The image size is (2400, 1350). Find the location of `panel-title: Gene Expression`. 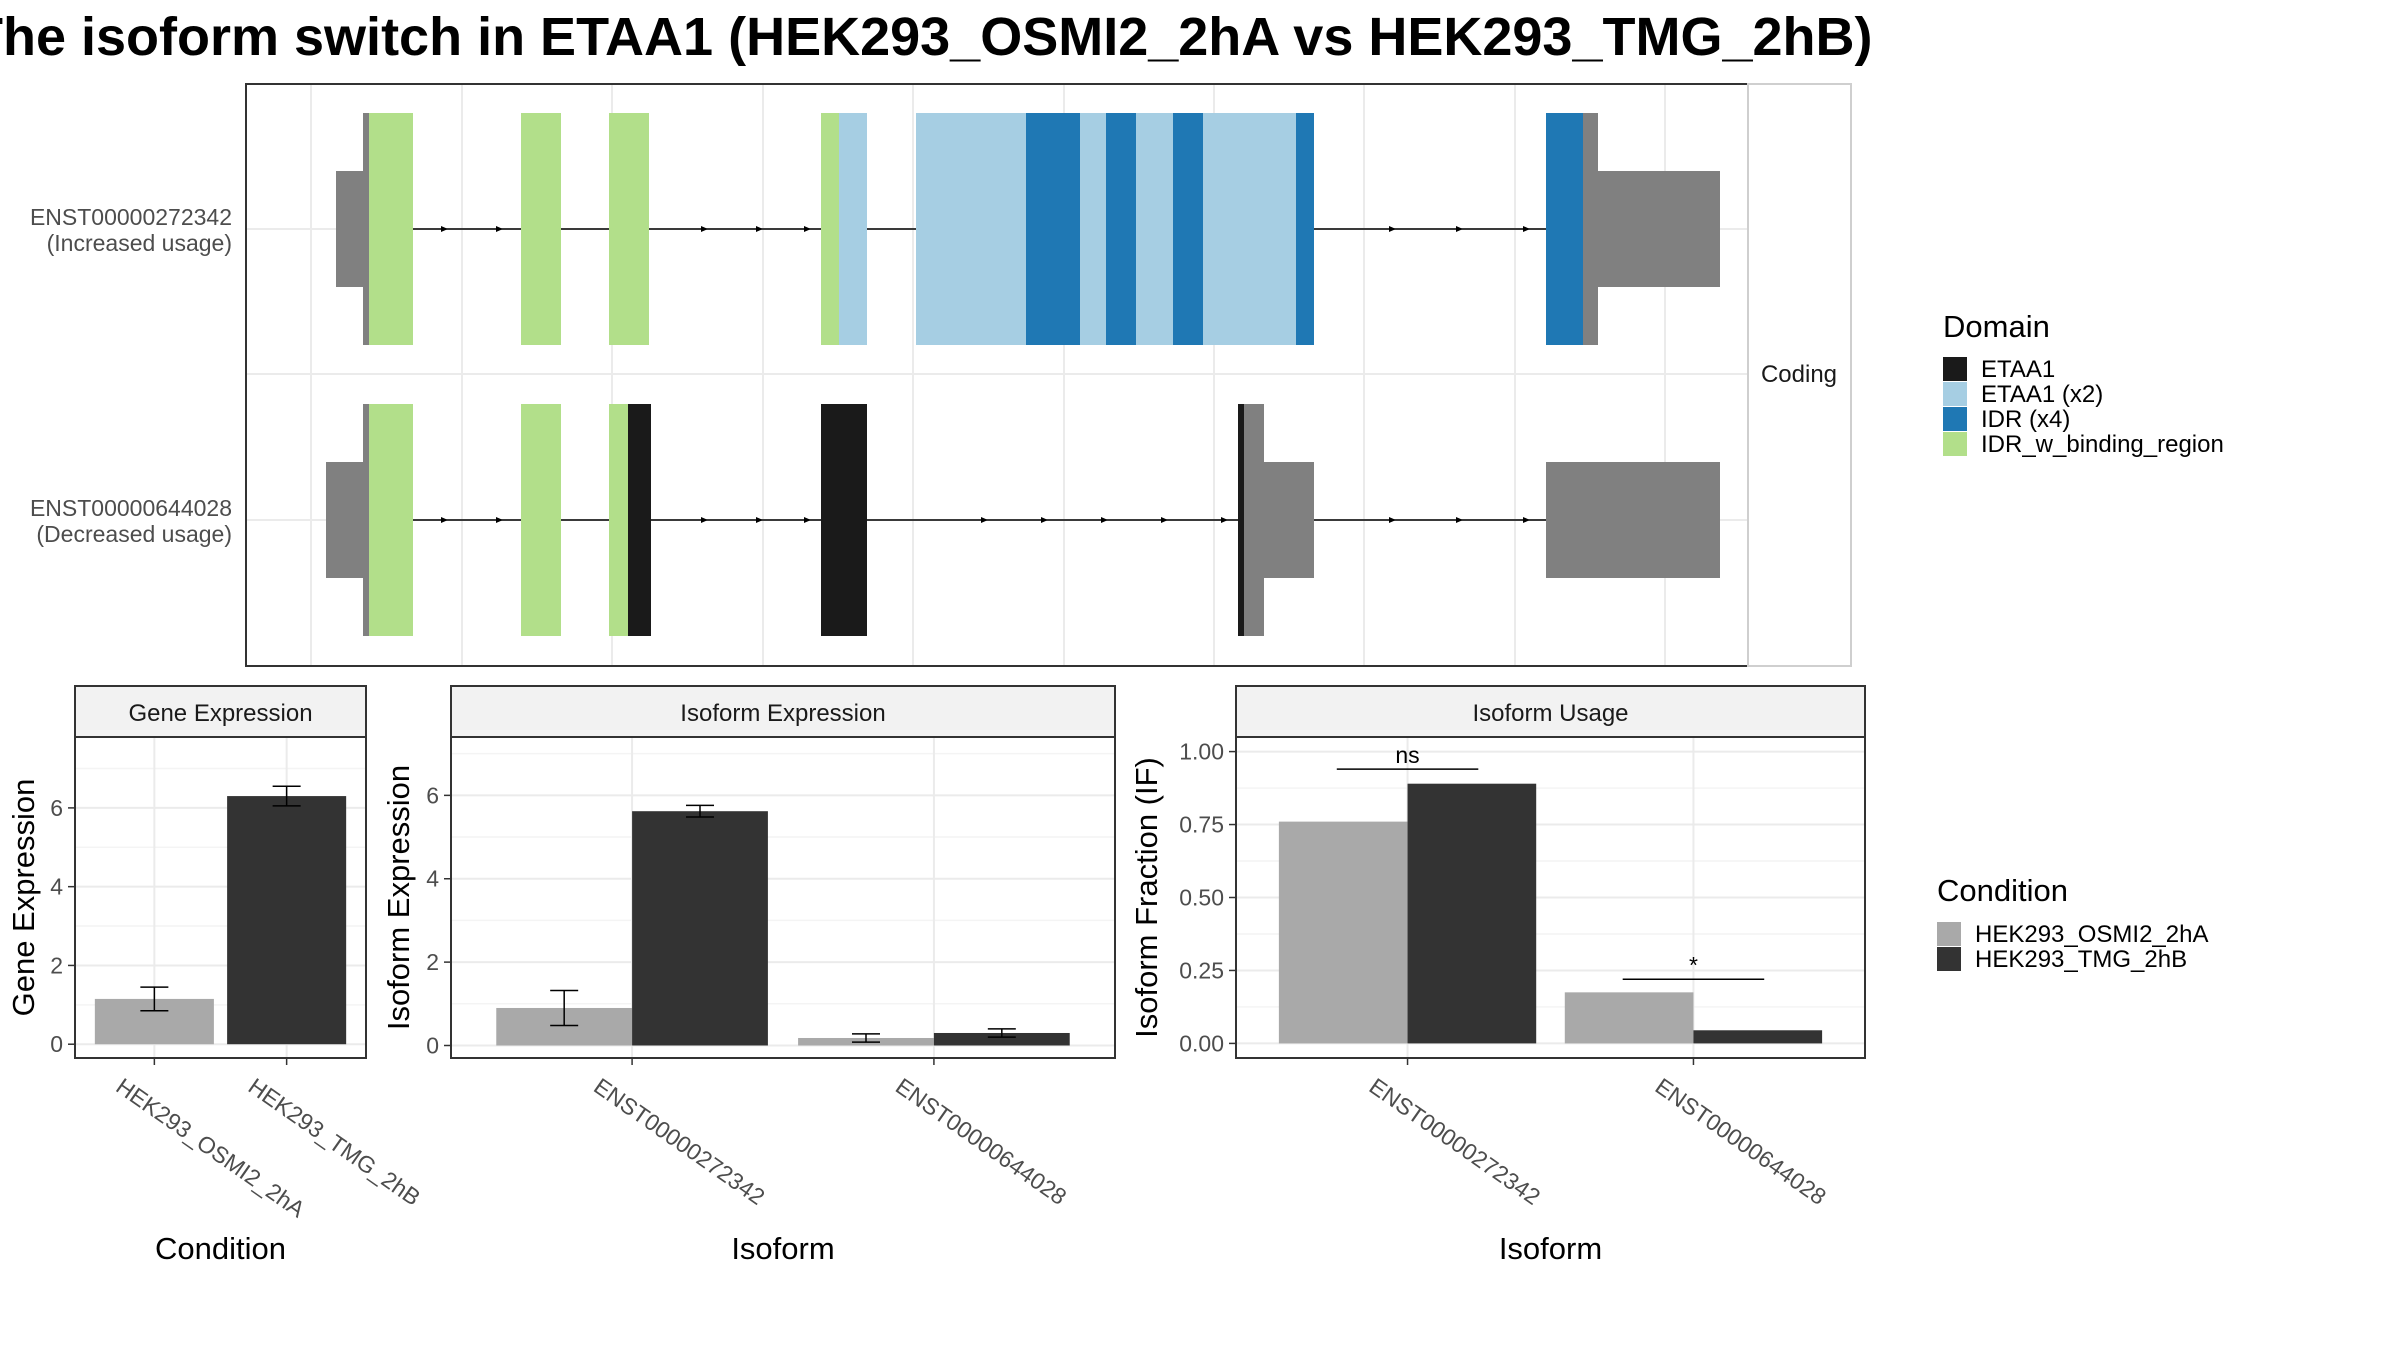

panel-title: Gene Expression is located at coordinates (220, 713).